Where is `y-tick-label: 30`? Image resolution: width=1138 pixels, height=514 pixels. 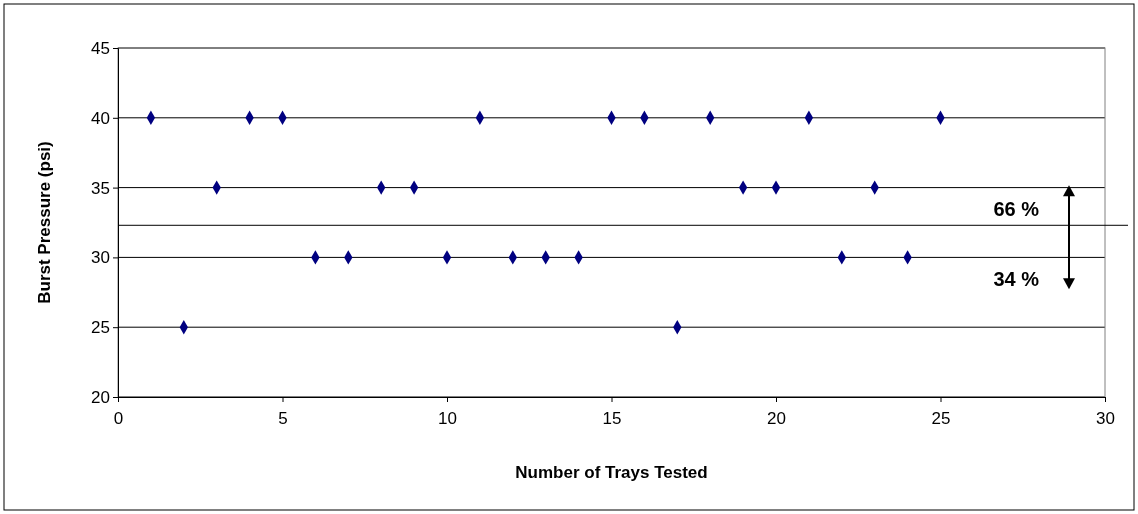 y-tick-label: 30 is located at coordinates (100, 258).